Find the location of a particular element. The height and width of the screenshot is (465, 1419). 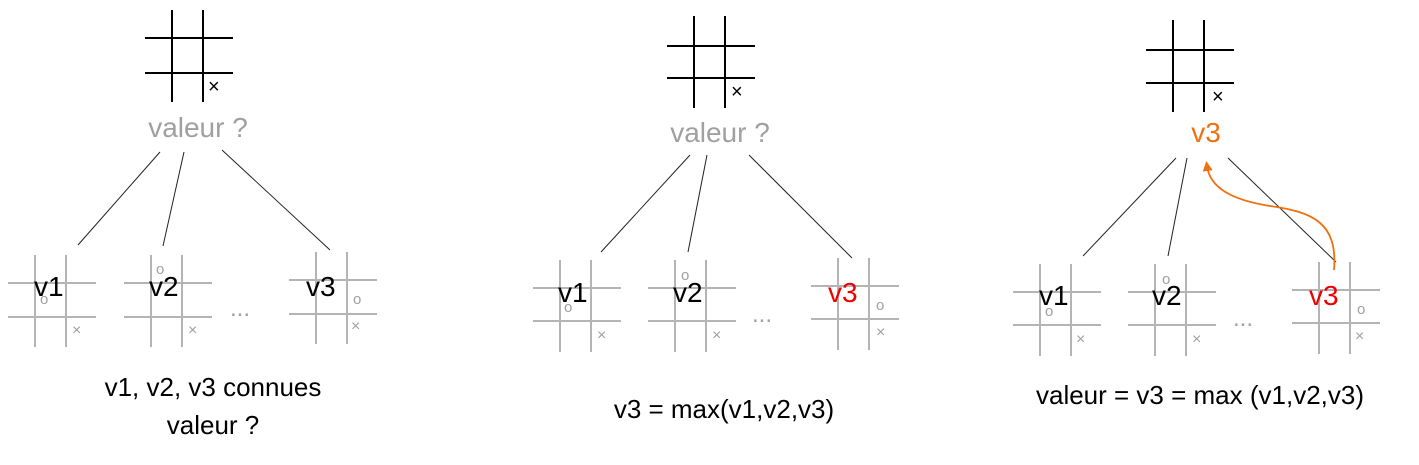

caption-line-1: valeur = v3 = max (v1,v2,v3) is located at coordinates (1200, 395).